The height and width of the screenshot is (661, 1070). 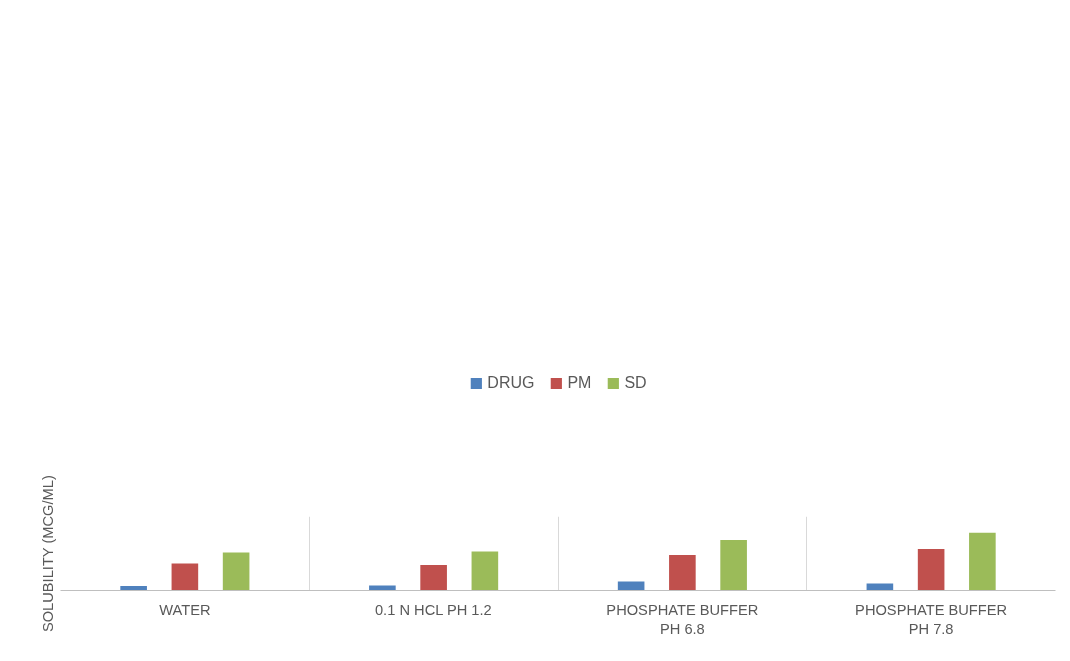 What do you see at coordinates (579, 382) in the screenshot?
I see `legend-label: PM` at bounding box center [579, 382].